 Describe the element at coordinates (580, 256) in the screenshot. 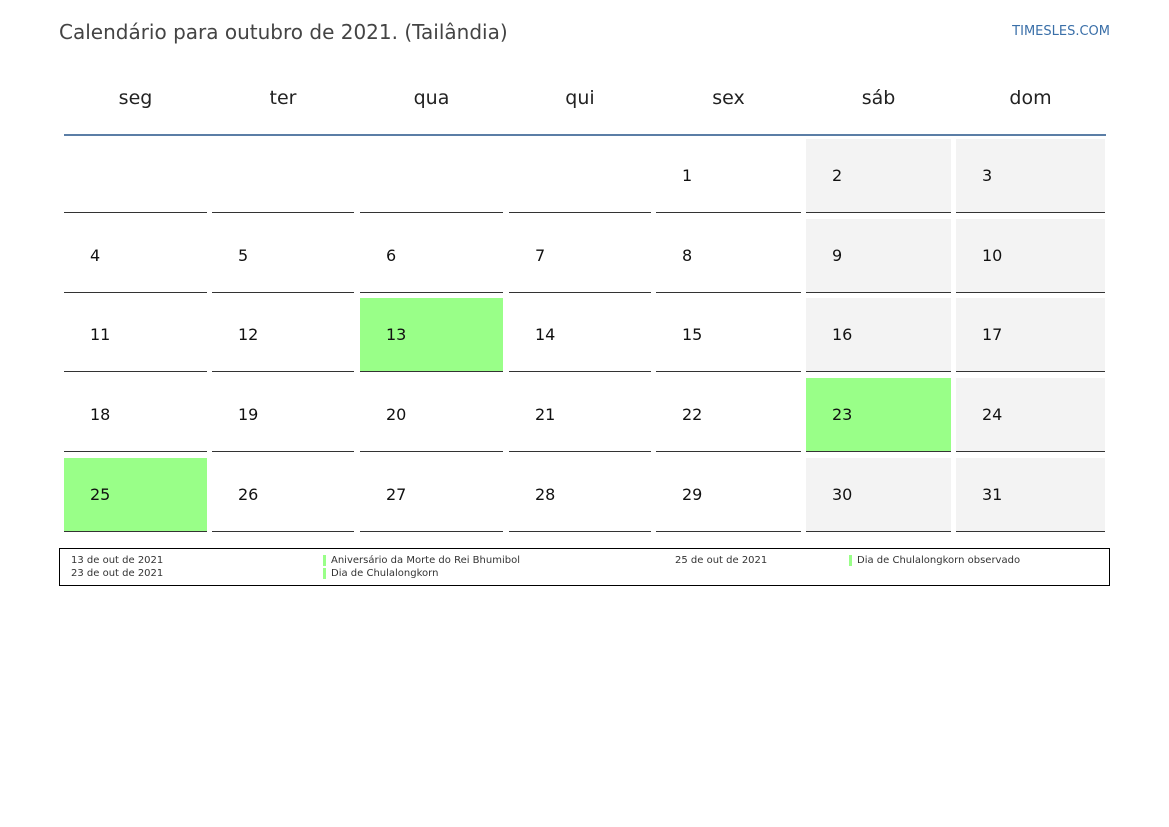

I see `day-cell-7: 7` at that location.